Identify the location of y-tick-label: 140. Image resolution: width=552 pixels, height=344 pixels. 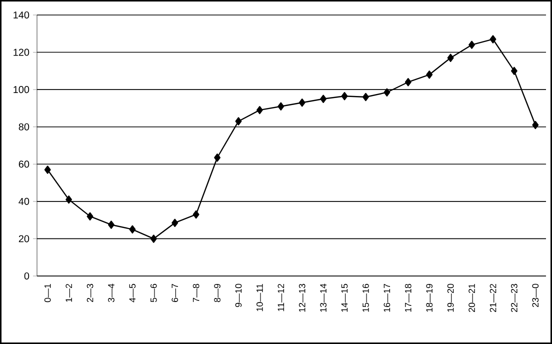
(22, 15).